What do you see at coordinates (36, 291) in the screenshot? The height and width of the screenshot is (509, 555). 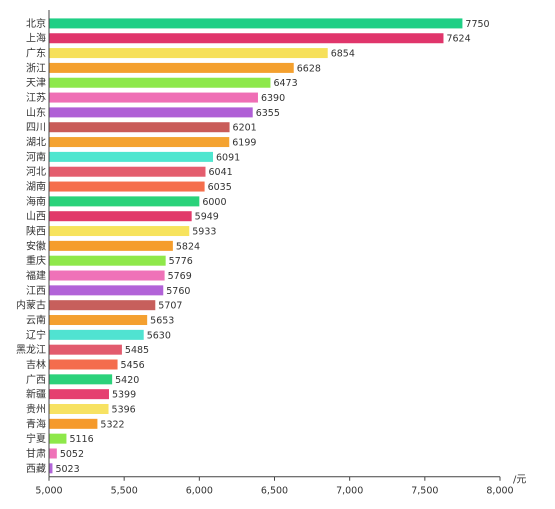 I see `category-label: 江西` at bounding box center [36, 291].